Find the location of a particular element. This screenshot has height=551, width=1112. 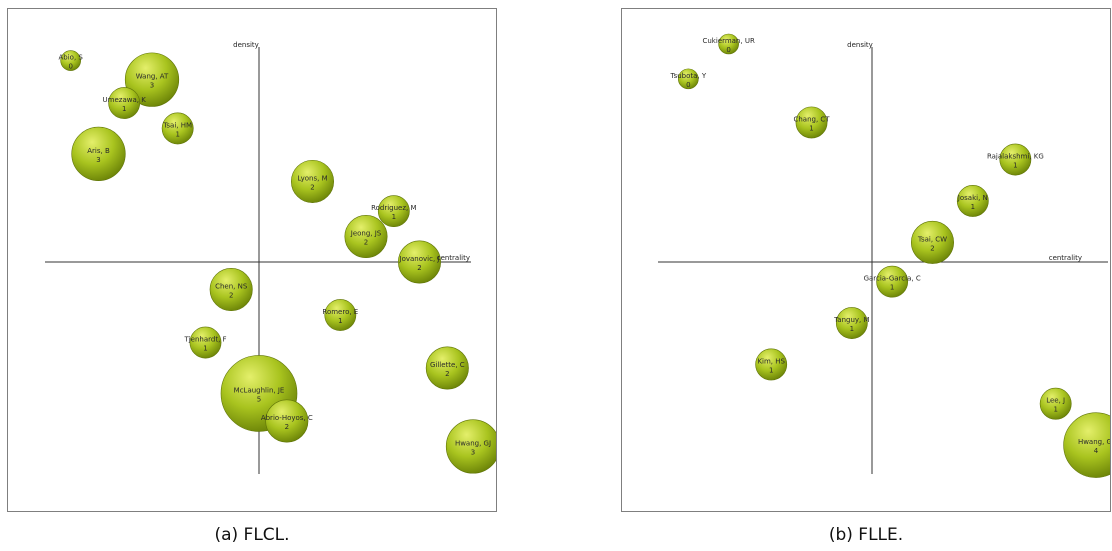

bubble-aris-b: Aris, B3 is located at coordinates (98, 153).